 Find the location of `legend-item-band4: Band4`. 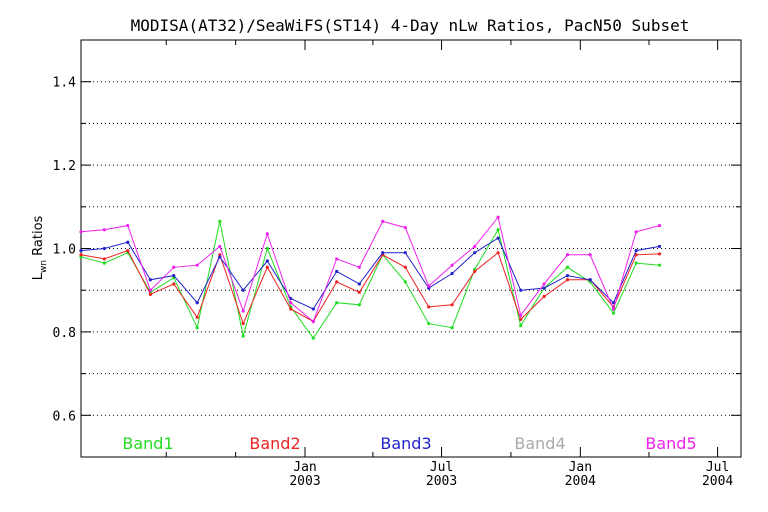

legend-item-band4: Band4 is located at coordinates (539, 443).